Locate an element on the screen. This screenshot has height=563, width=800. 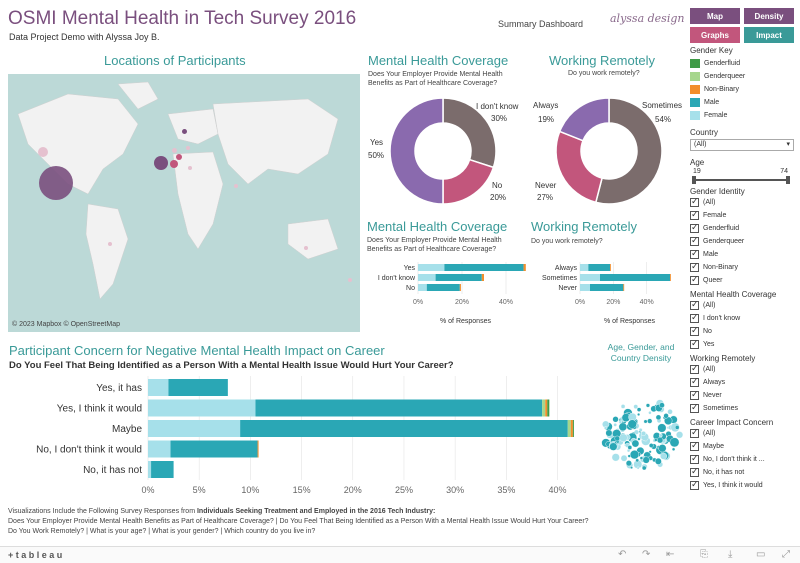
coverage-option: (All) is located at coordinates (742, 305).